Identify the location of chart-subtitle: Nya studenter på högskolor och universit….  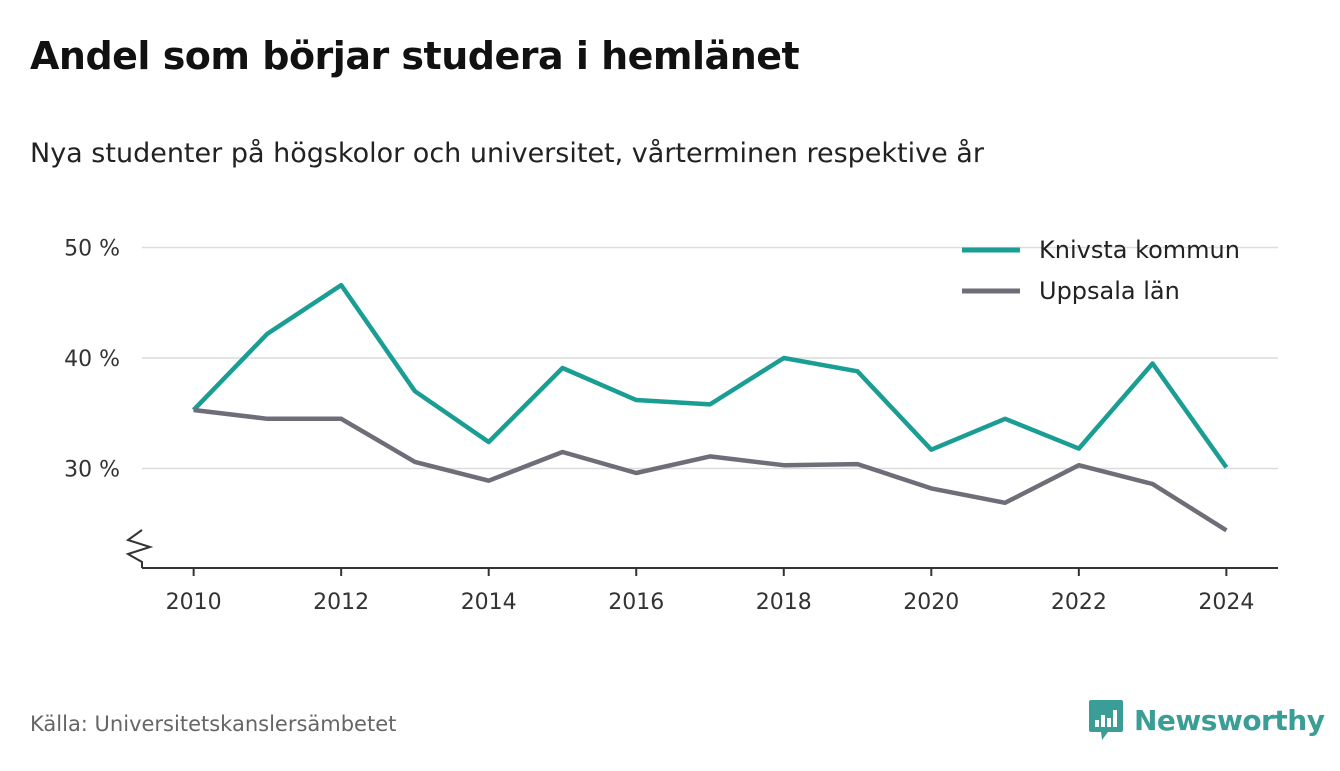
(507, 153).